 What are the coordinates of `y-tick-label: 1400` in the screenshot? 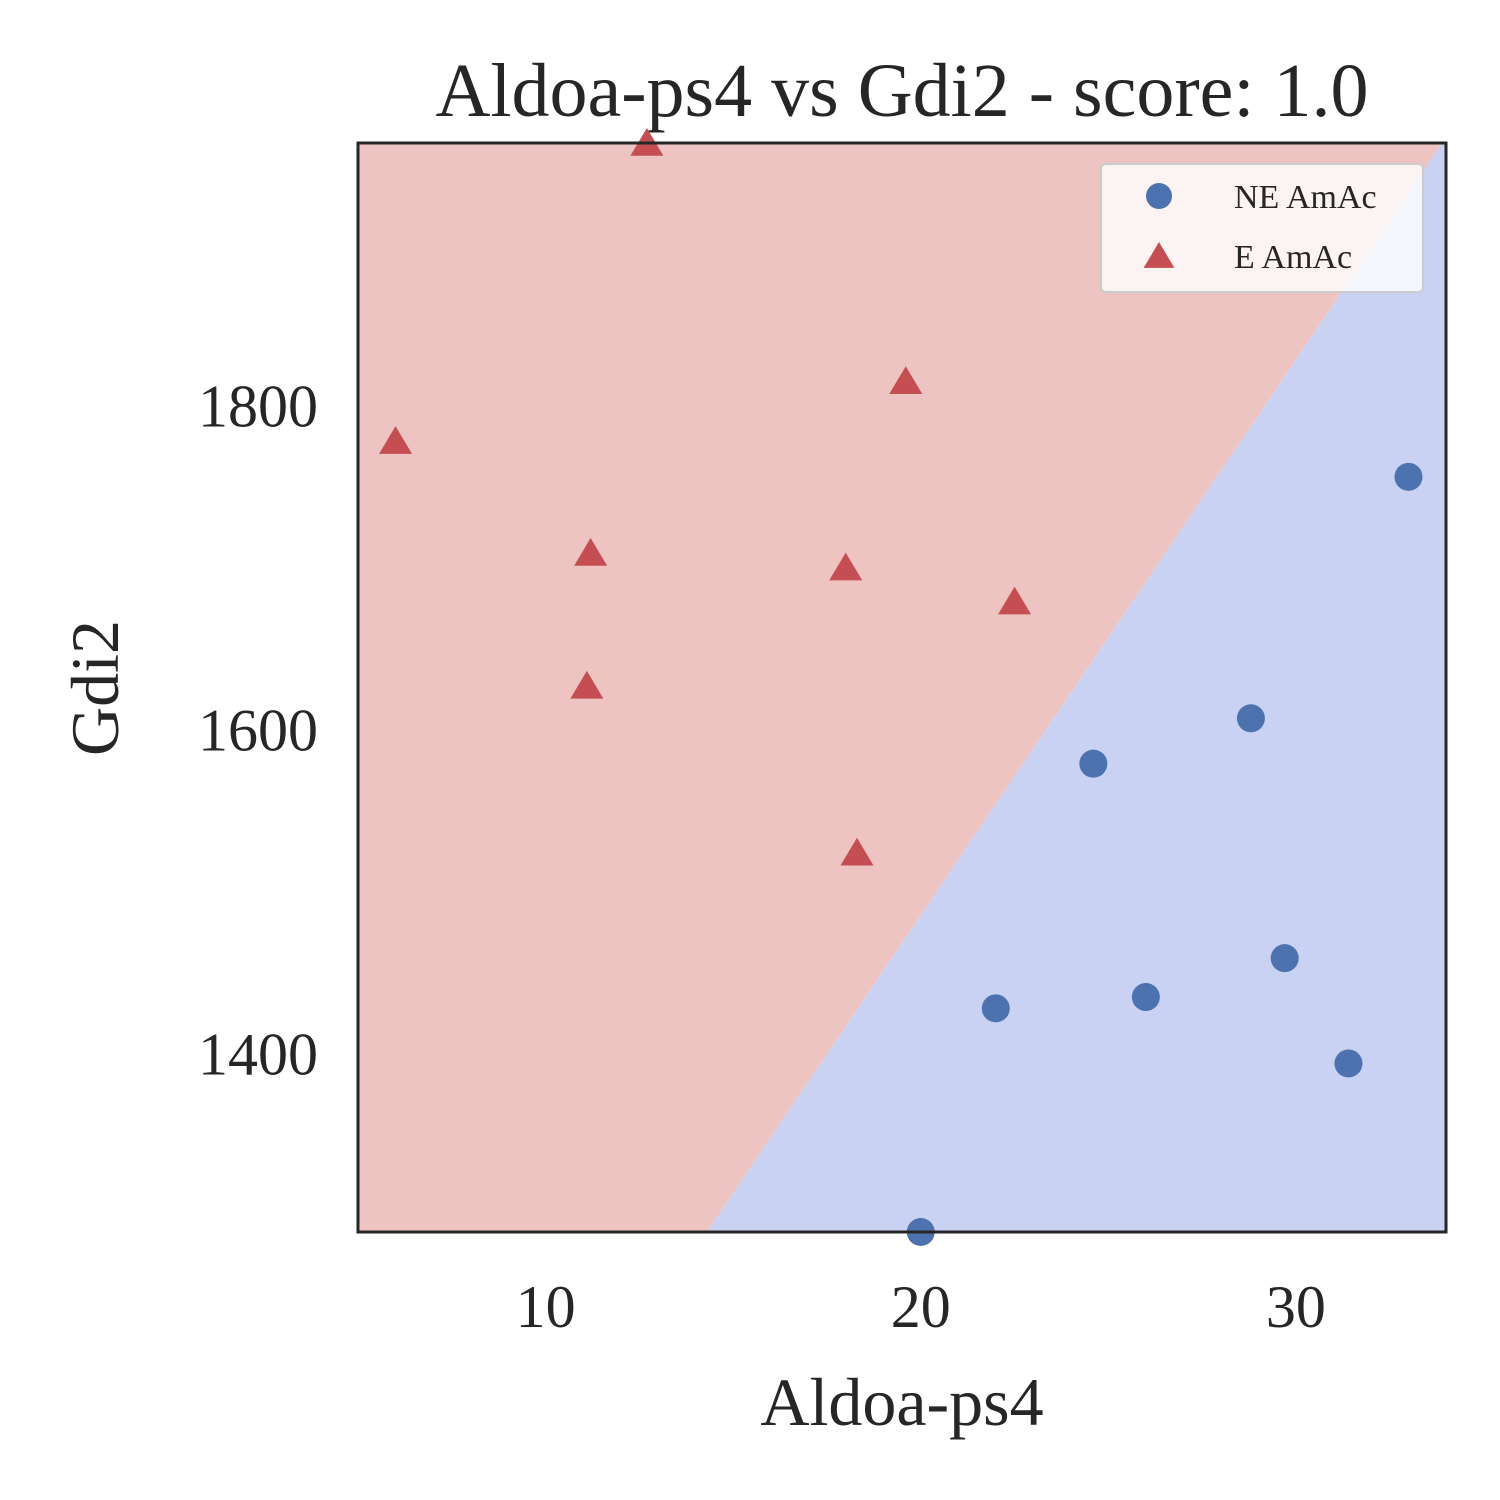 It's located at (258, 1055).